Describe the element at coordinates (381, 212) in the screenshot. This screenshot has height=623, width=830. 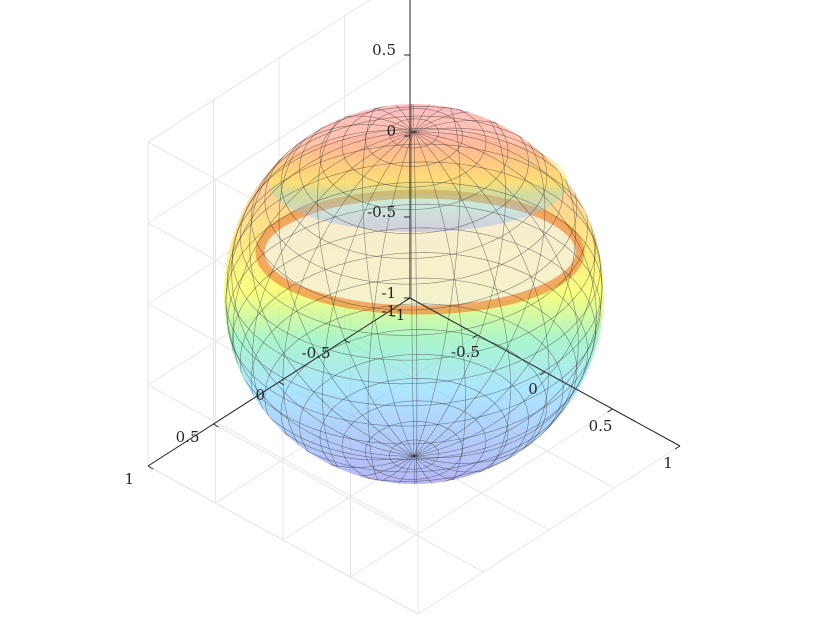
I see `z-tick-label: -0.5` at that location.